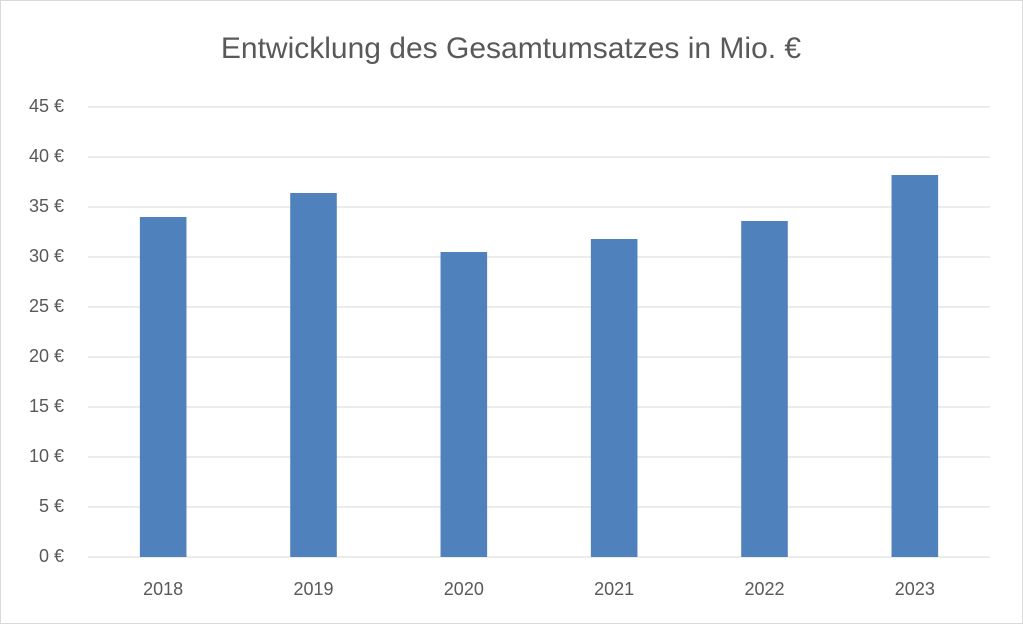  What do you see at coordinates (764, 589) in the screenshot?
I see `x-tick-label: 2022` at bounding box center [764, 589].